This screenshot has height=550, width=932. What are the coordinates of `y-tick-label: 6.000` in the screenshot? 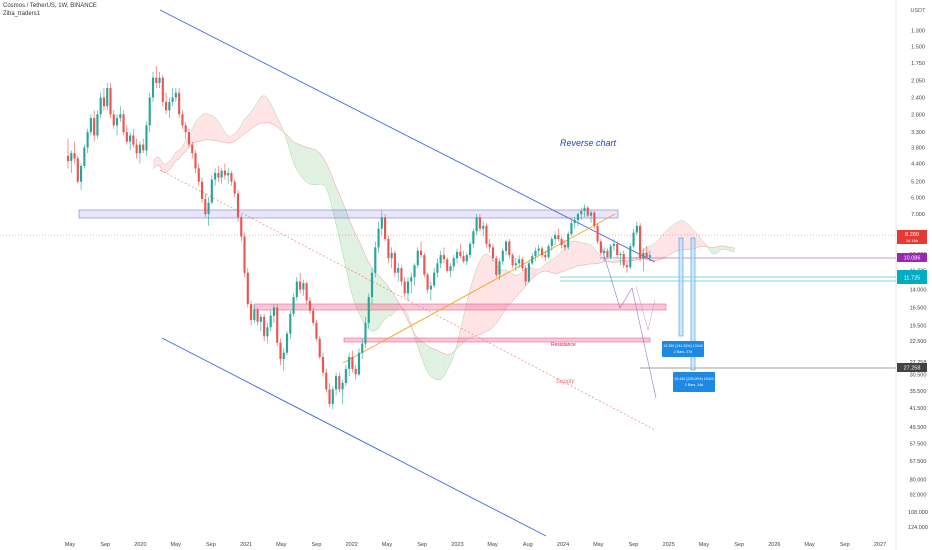 It's located at (918, 198).